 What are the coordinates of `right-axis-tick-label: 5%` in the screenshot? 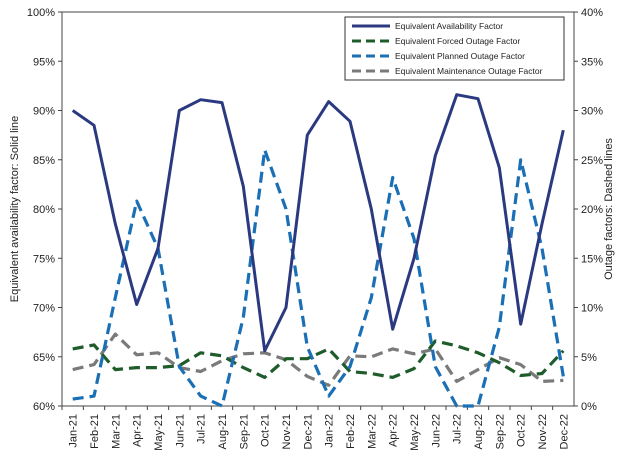 It's located at (589, 358).